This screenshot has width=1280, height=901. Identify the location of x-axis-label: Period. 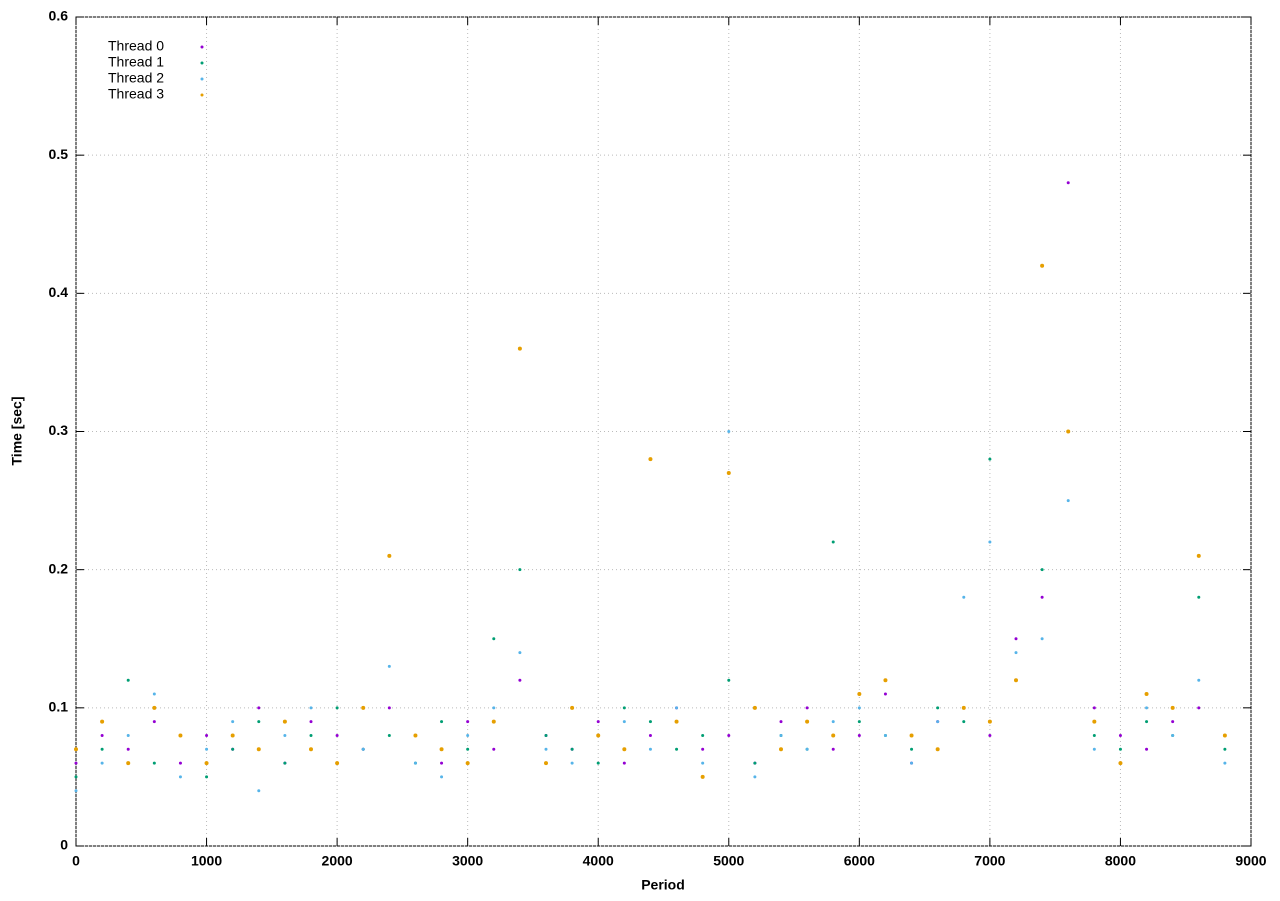
(663, 885).